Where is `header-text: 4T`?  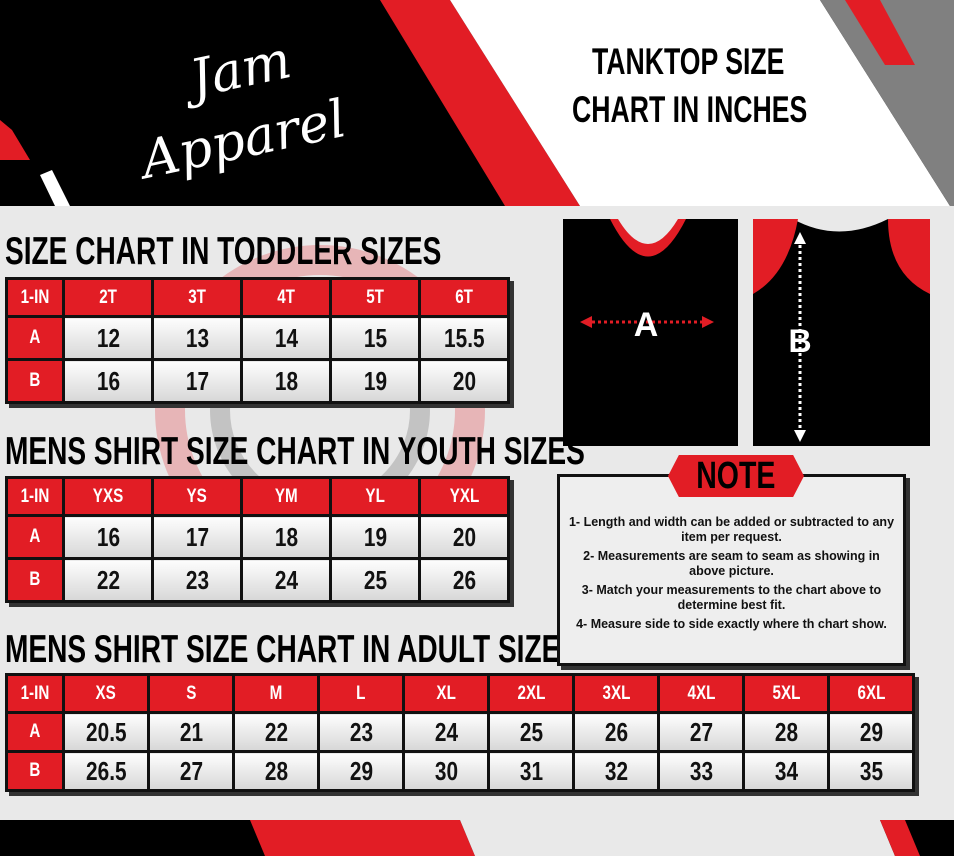 header-text: 4T is located at coordinates (286, 297).